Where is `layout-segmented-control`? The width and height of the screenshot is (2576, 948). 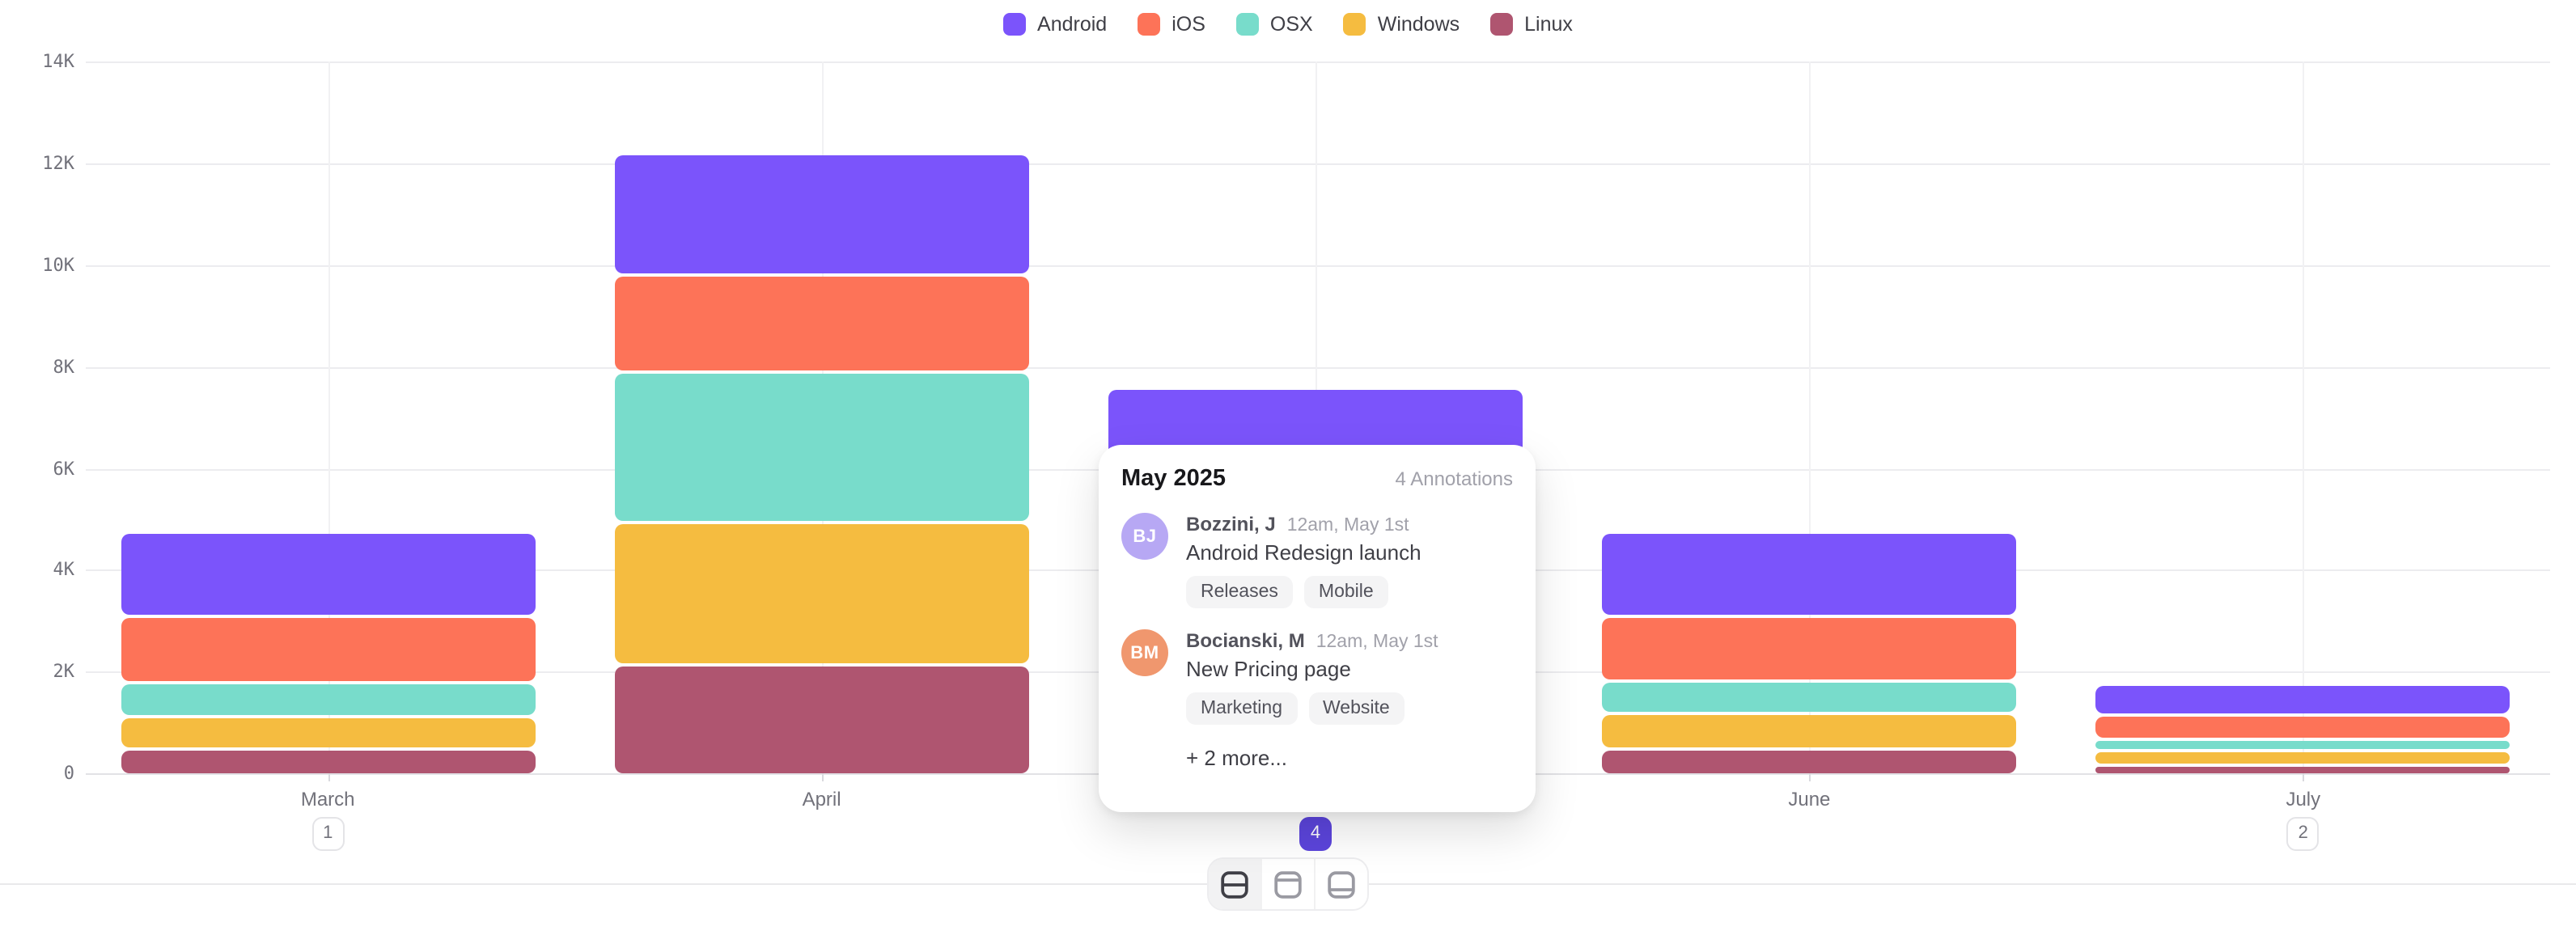
layout-segmented-control is located at coordinates (1288, 884).